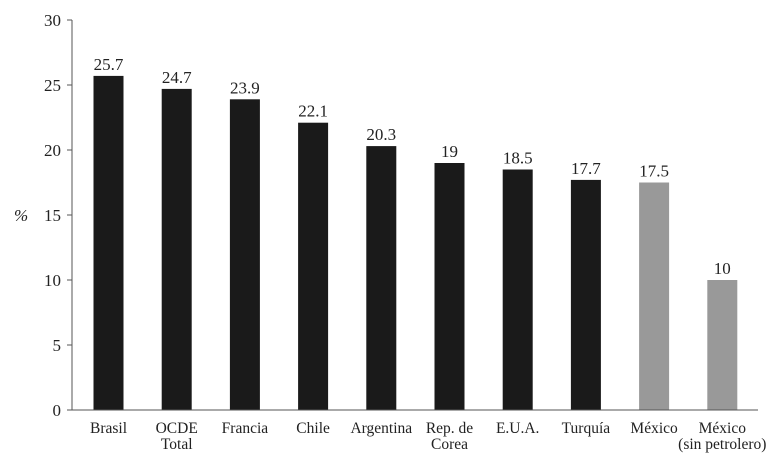  I want to click on y-tick-label: 10, so click(52, 280).